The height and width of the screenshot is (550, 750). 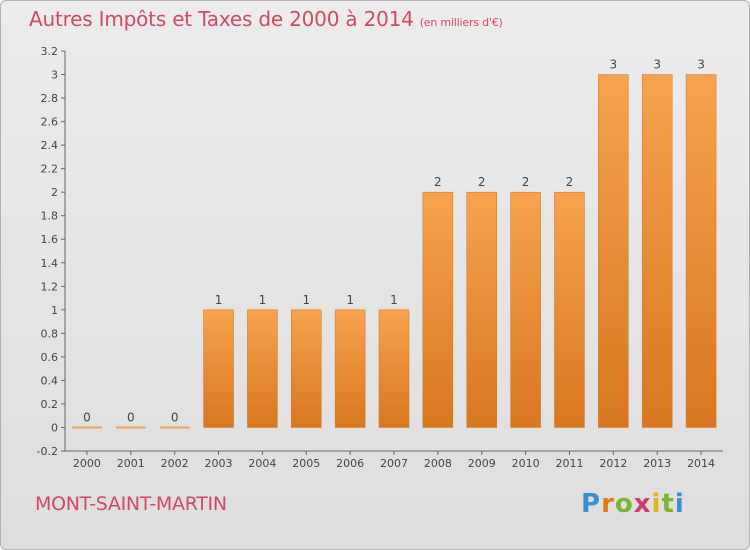 I want to click on x-tick-label: 2009, so click(x=482, y=463).